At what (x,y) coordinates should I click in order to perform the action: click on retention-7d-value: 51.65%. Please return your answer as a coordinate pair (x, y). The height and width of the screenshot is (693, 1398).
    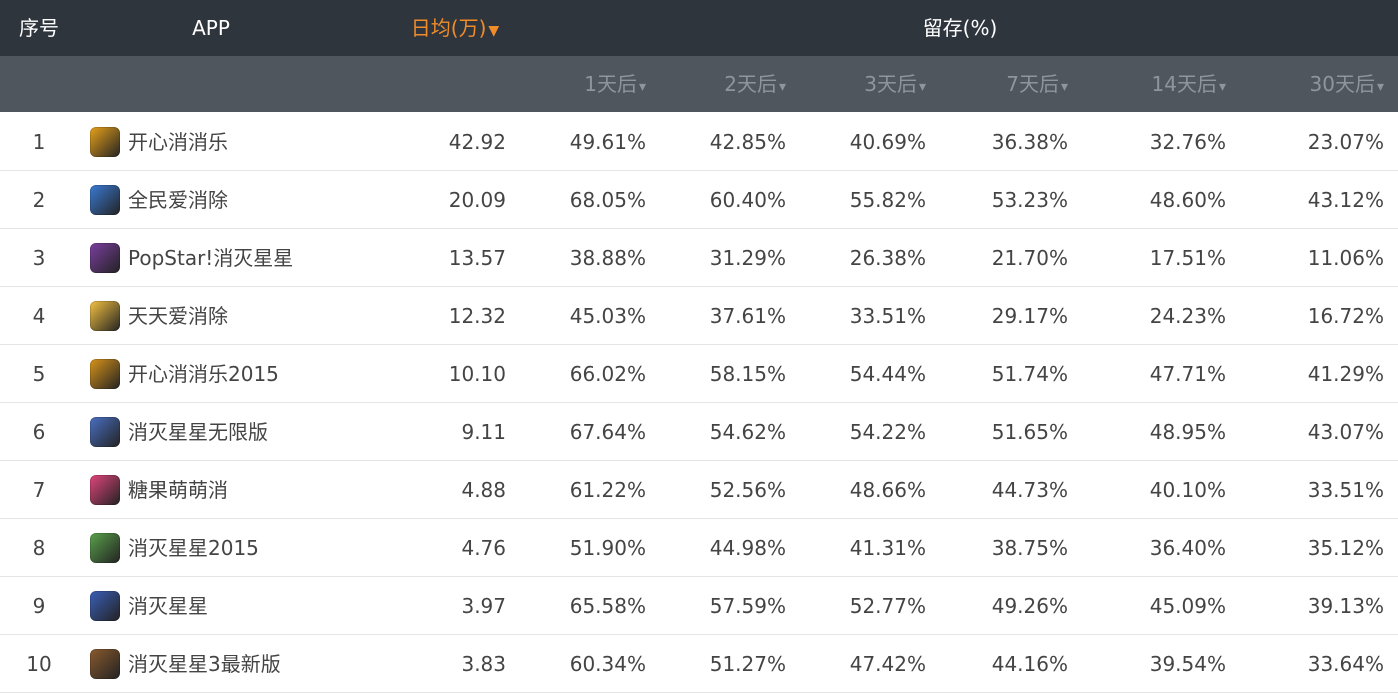
    Looking at the image, I should click on (1029, 432).